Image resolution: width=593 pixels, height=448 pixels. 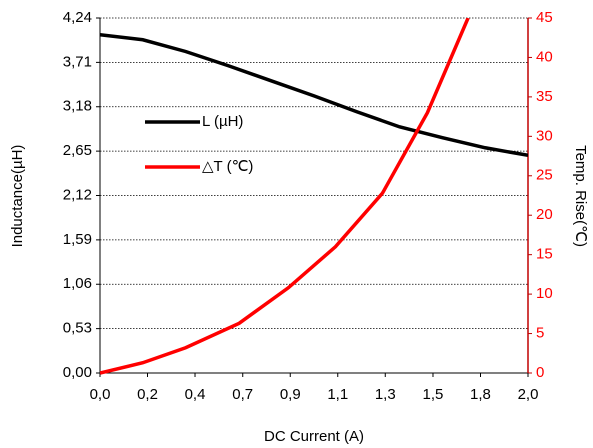 What do you see at coordinates (290, 394) in the screenshot?
I see `x-tick-label: 0,9` at bounding box center [290, 394].